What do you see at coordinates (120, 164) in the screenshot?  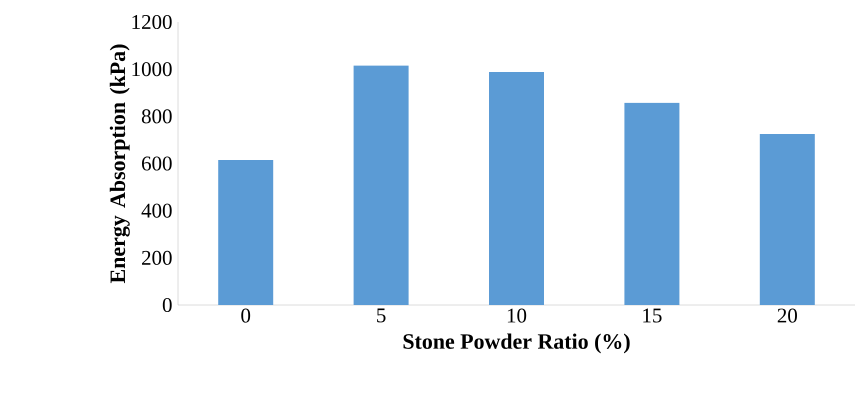 I see `y-axis-title: Energy Absorption (kPa)` at bounding box center [120, 164].